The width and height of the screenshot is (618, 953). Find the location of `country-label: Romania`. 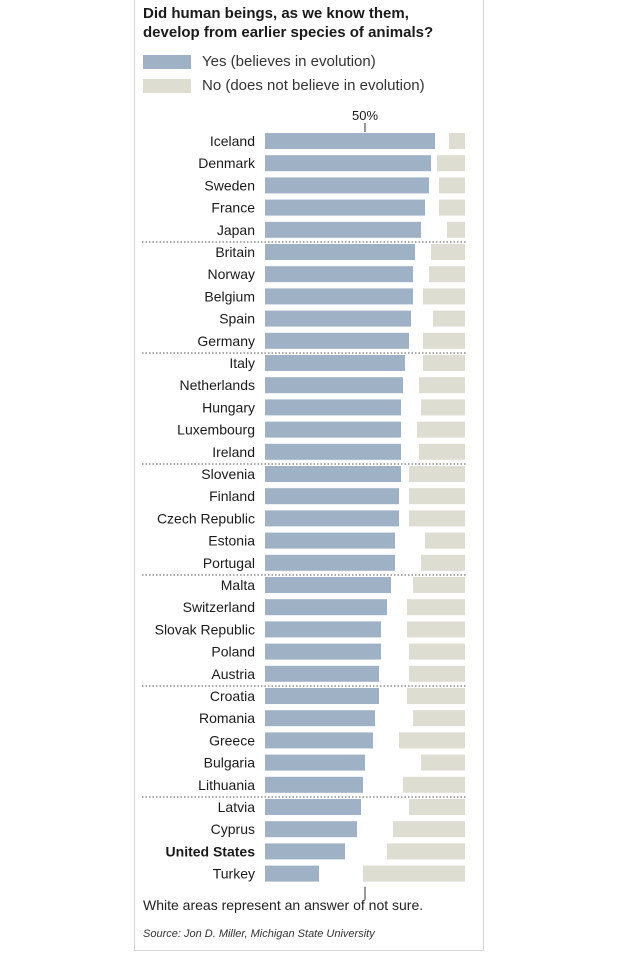

country-label: Romania is located at coordinates (227, 718).